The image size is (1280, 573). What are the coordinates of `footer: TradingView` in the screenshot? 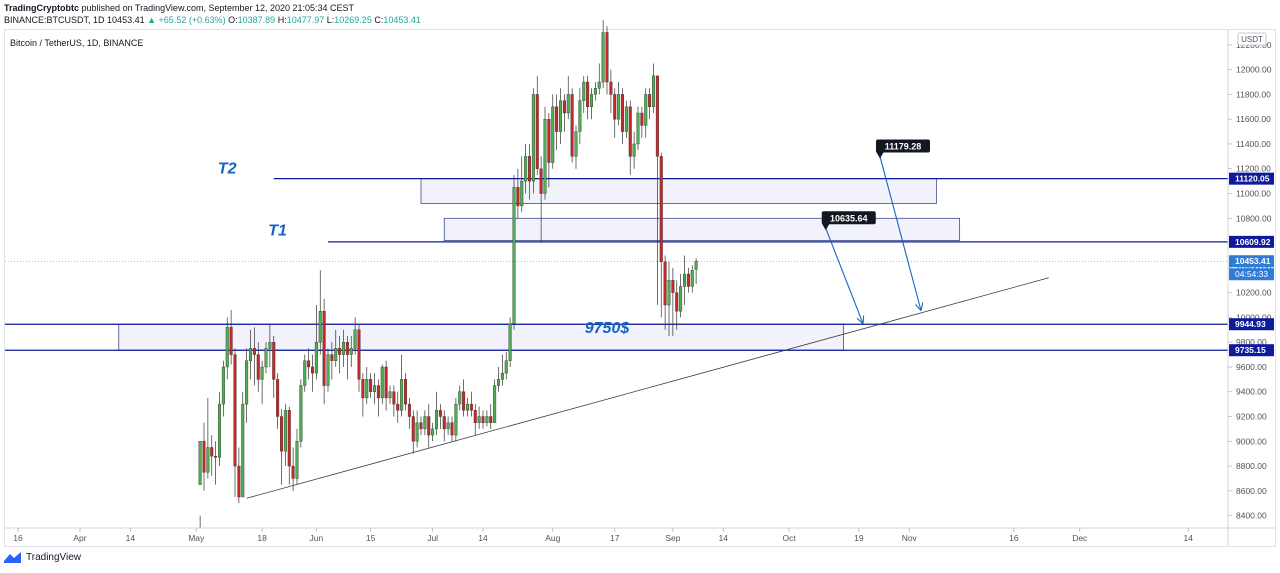 It's located at (42, 557).